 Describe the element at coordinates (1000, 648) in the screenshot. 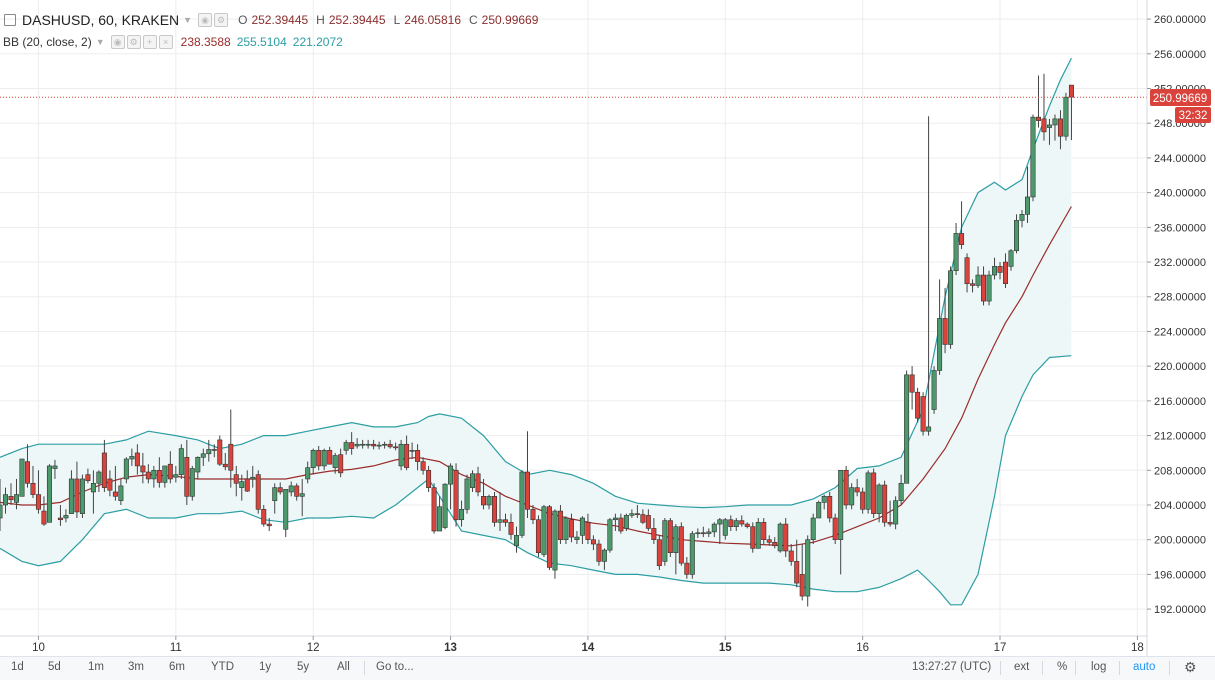

I see `x-tick-label: 17` at that location.